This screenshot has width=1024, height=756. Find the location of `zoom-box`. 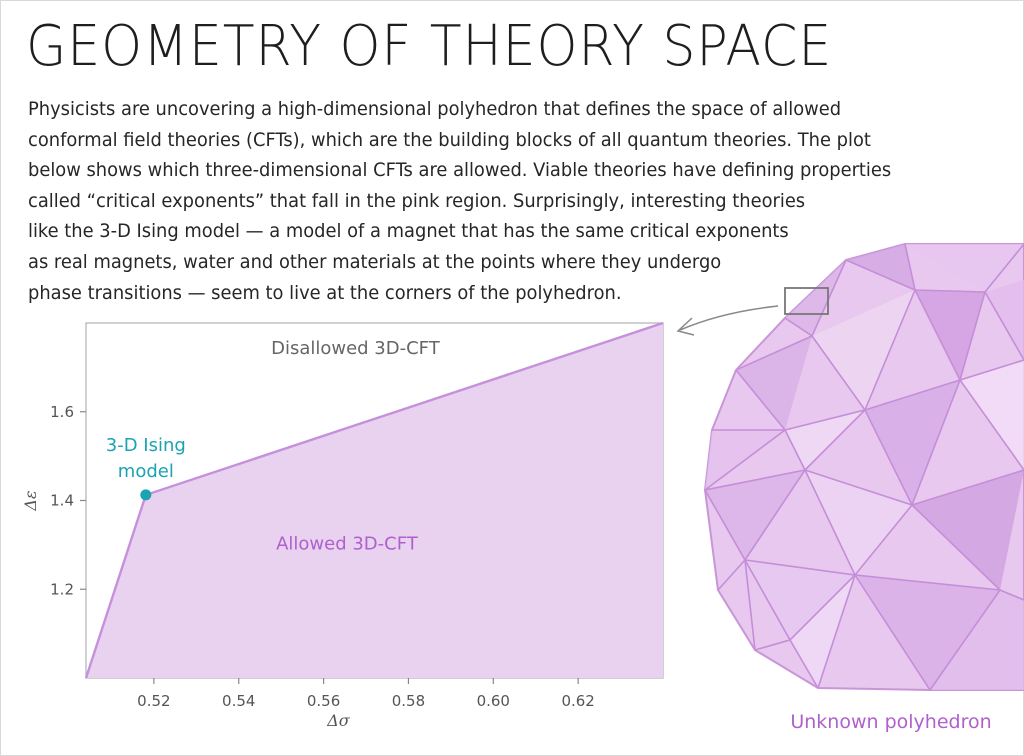

zoom-box is located at coordinates (806, 301).